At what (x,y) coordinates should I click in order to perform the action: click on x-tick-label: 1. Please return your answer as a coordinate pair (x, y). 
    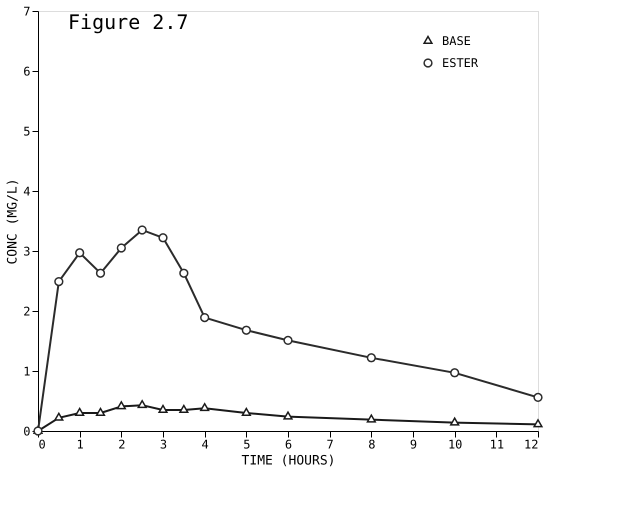
    Looking at the image, I should click on (80, 445).